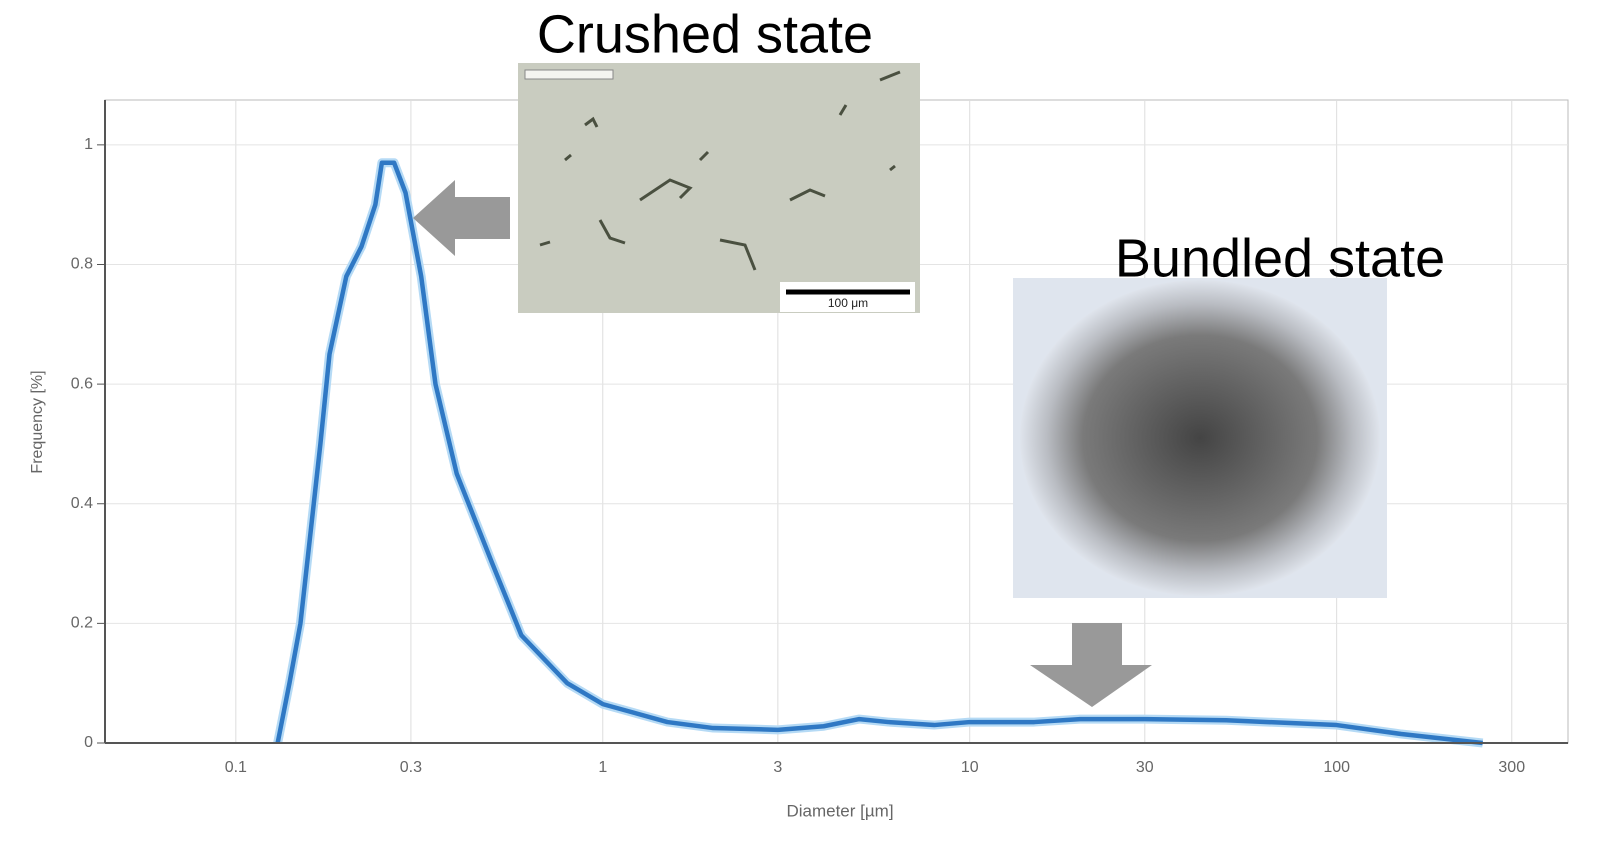 Image resolution: width=1607 pixels, height=847 pixels. I want to click on x-tick-label: 100, so click(1336, 767).